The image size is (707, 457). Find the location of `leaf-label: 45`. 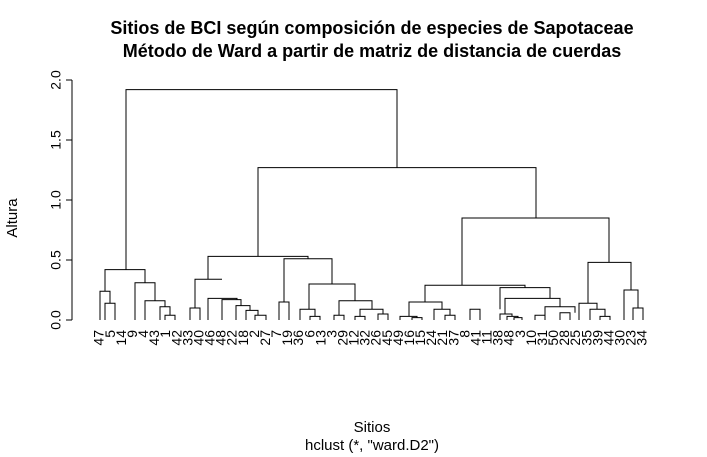

leaf-label: 45 is located at coordinates (387, 338).